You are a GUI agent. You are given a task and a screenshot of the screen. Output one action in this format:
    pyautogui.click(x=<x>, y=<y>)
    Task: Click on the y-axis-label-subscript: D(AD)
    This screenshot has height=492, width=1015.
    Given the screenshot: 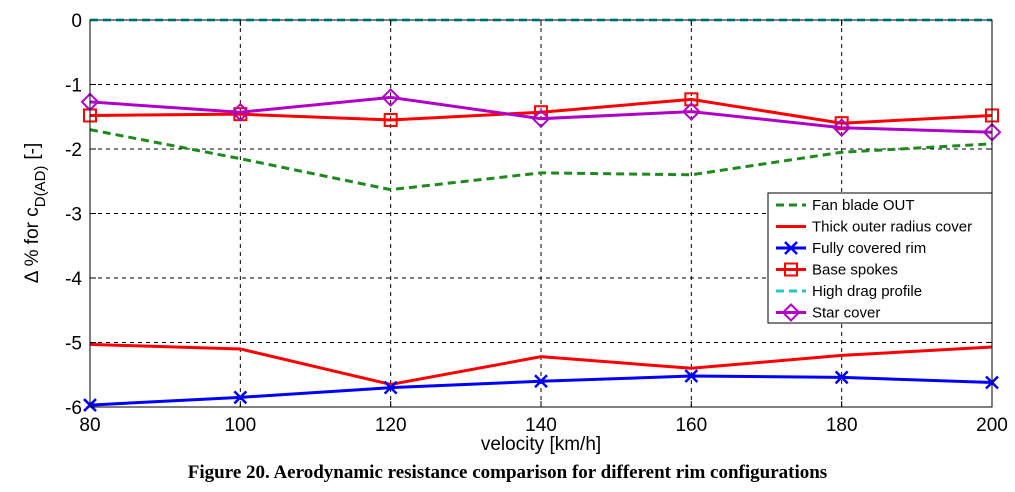 What is the action you would take?
    pyautogui.click(x=40, y=187)
    